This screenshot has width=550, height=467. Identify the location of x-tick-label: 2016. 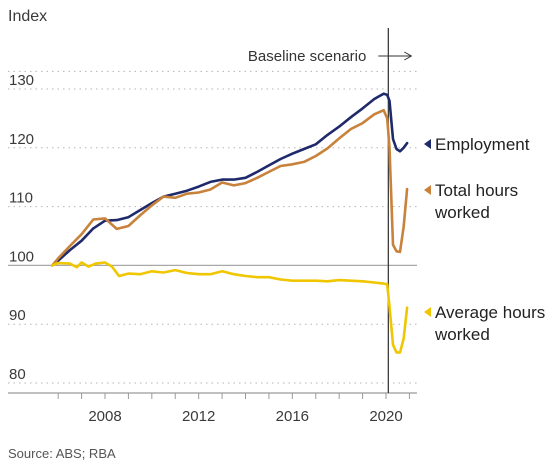
(292, 416).